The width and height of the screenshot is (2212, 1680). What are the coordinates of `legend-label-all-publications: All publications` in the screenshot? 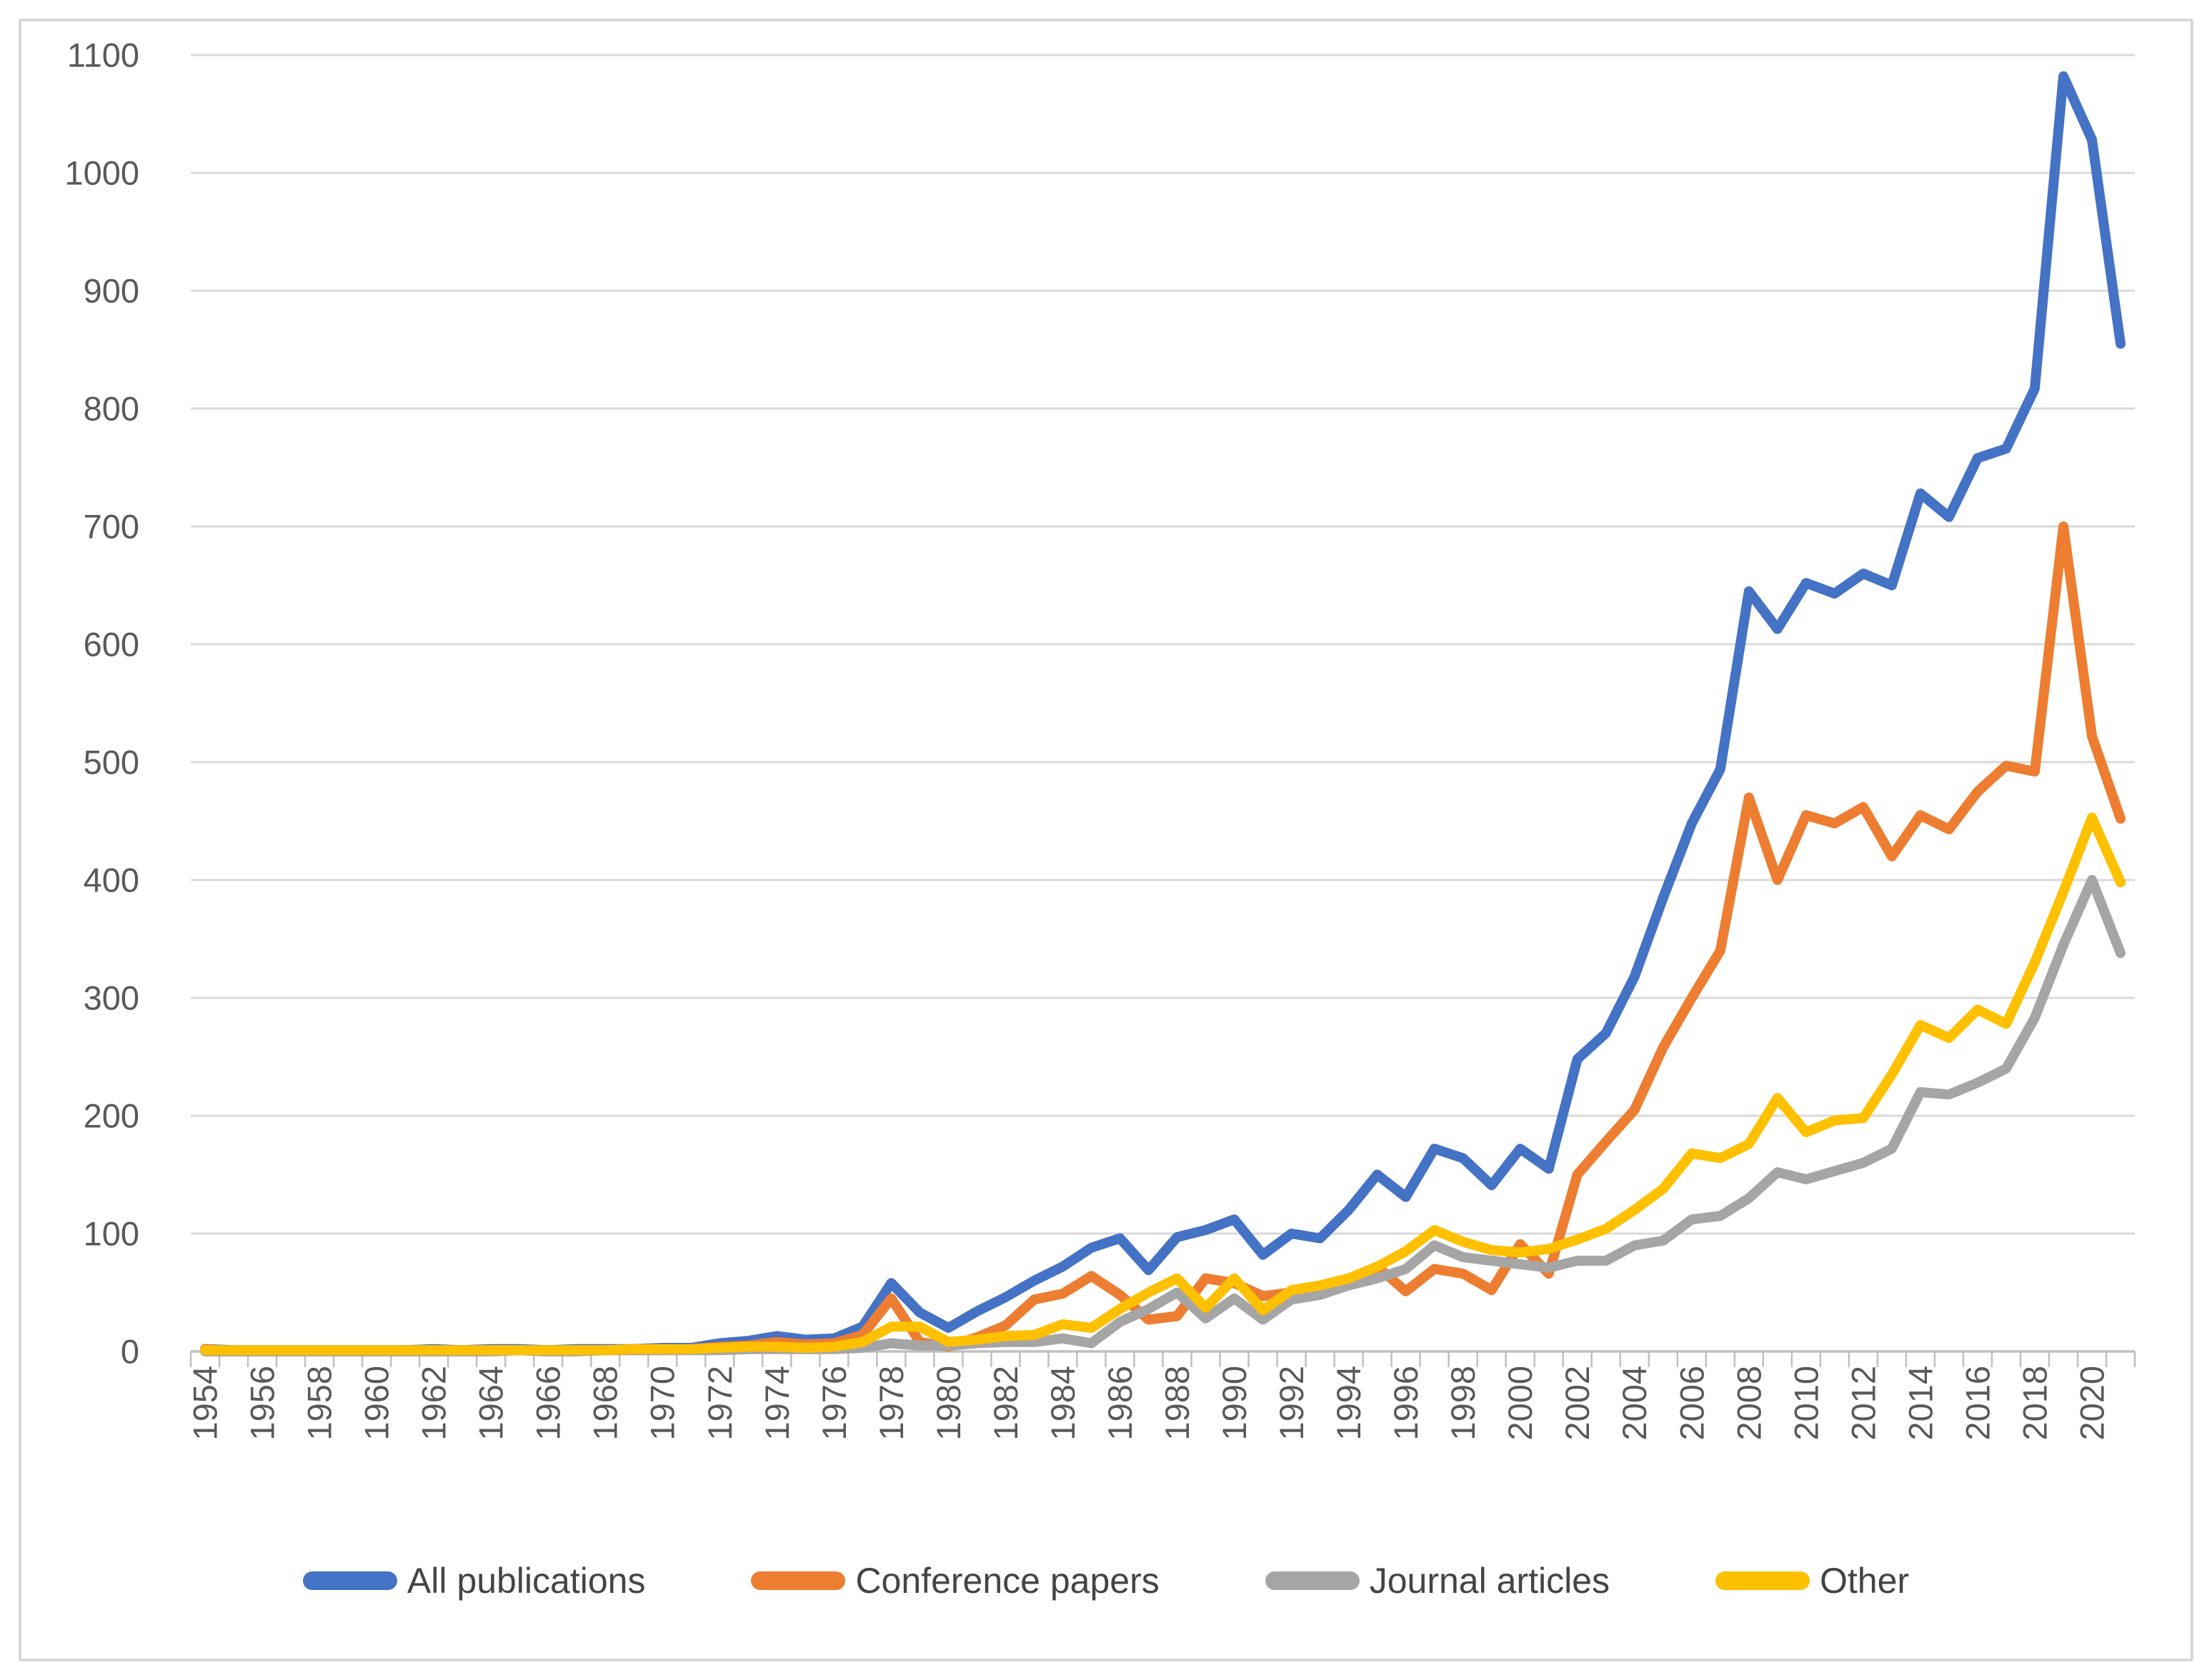 It's located at (526, 1581).